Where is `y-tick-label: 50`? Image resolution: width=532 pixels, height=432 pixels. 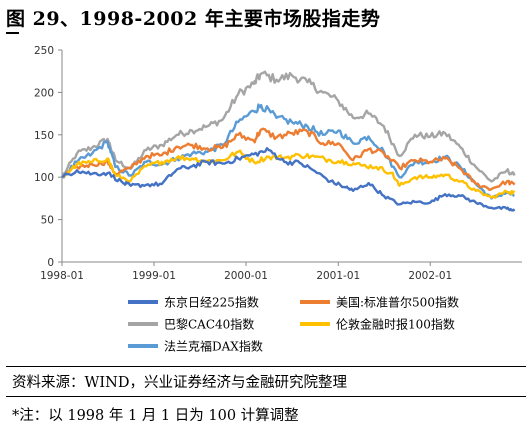 y-tick-label: 50 is located at coordinates (47, 221).